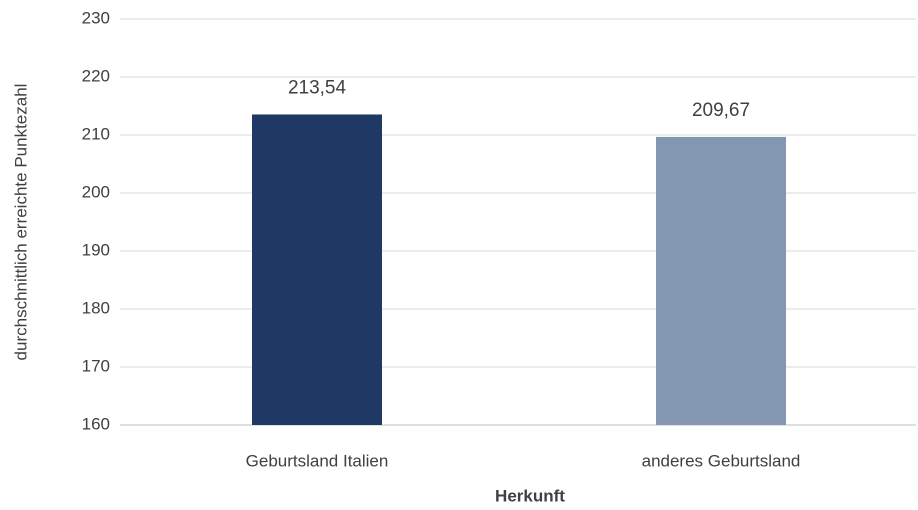 The width and height of the screenshot is (918, 510). I want to click on x-tick-label: anderes Geburtsland, so click(721, 460).